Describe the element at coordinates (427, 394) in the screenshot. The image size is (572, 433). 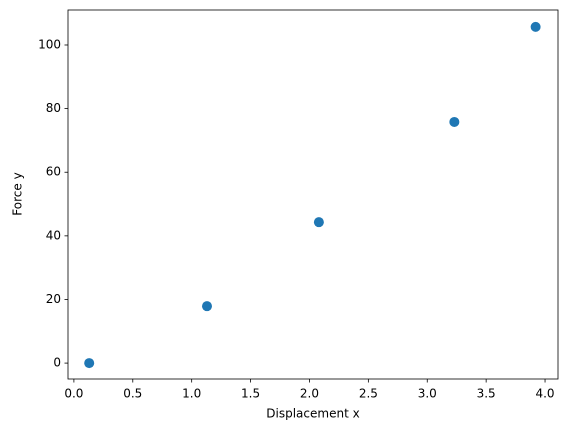
I see `x-tick-label: 3.0` at that location.